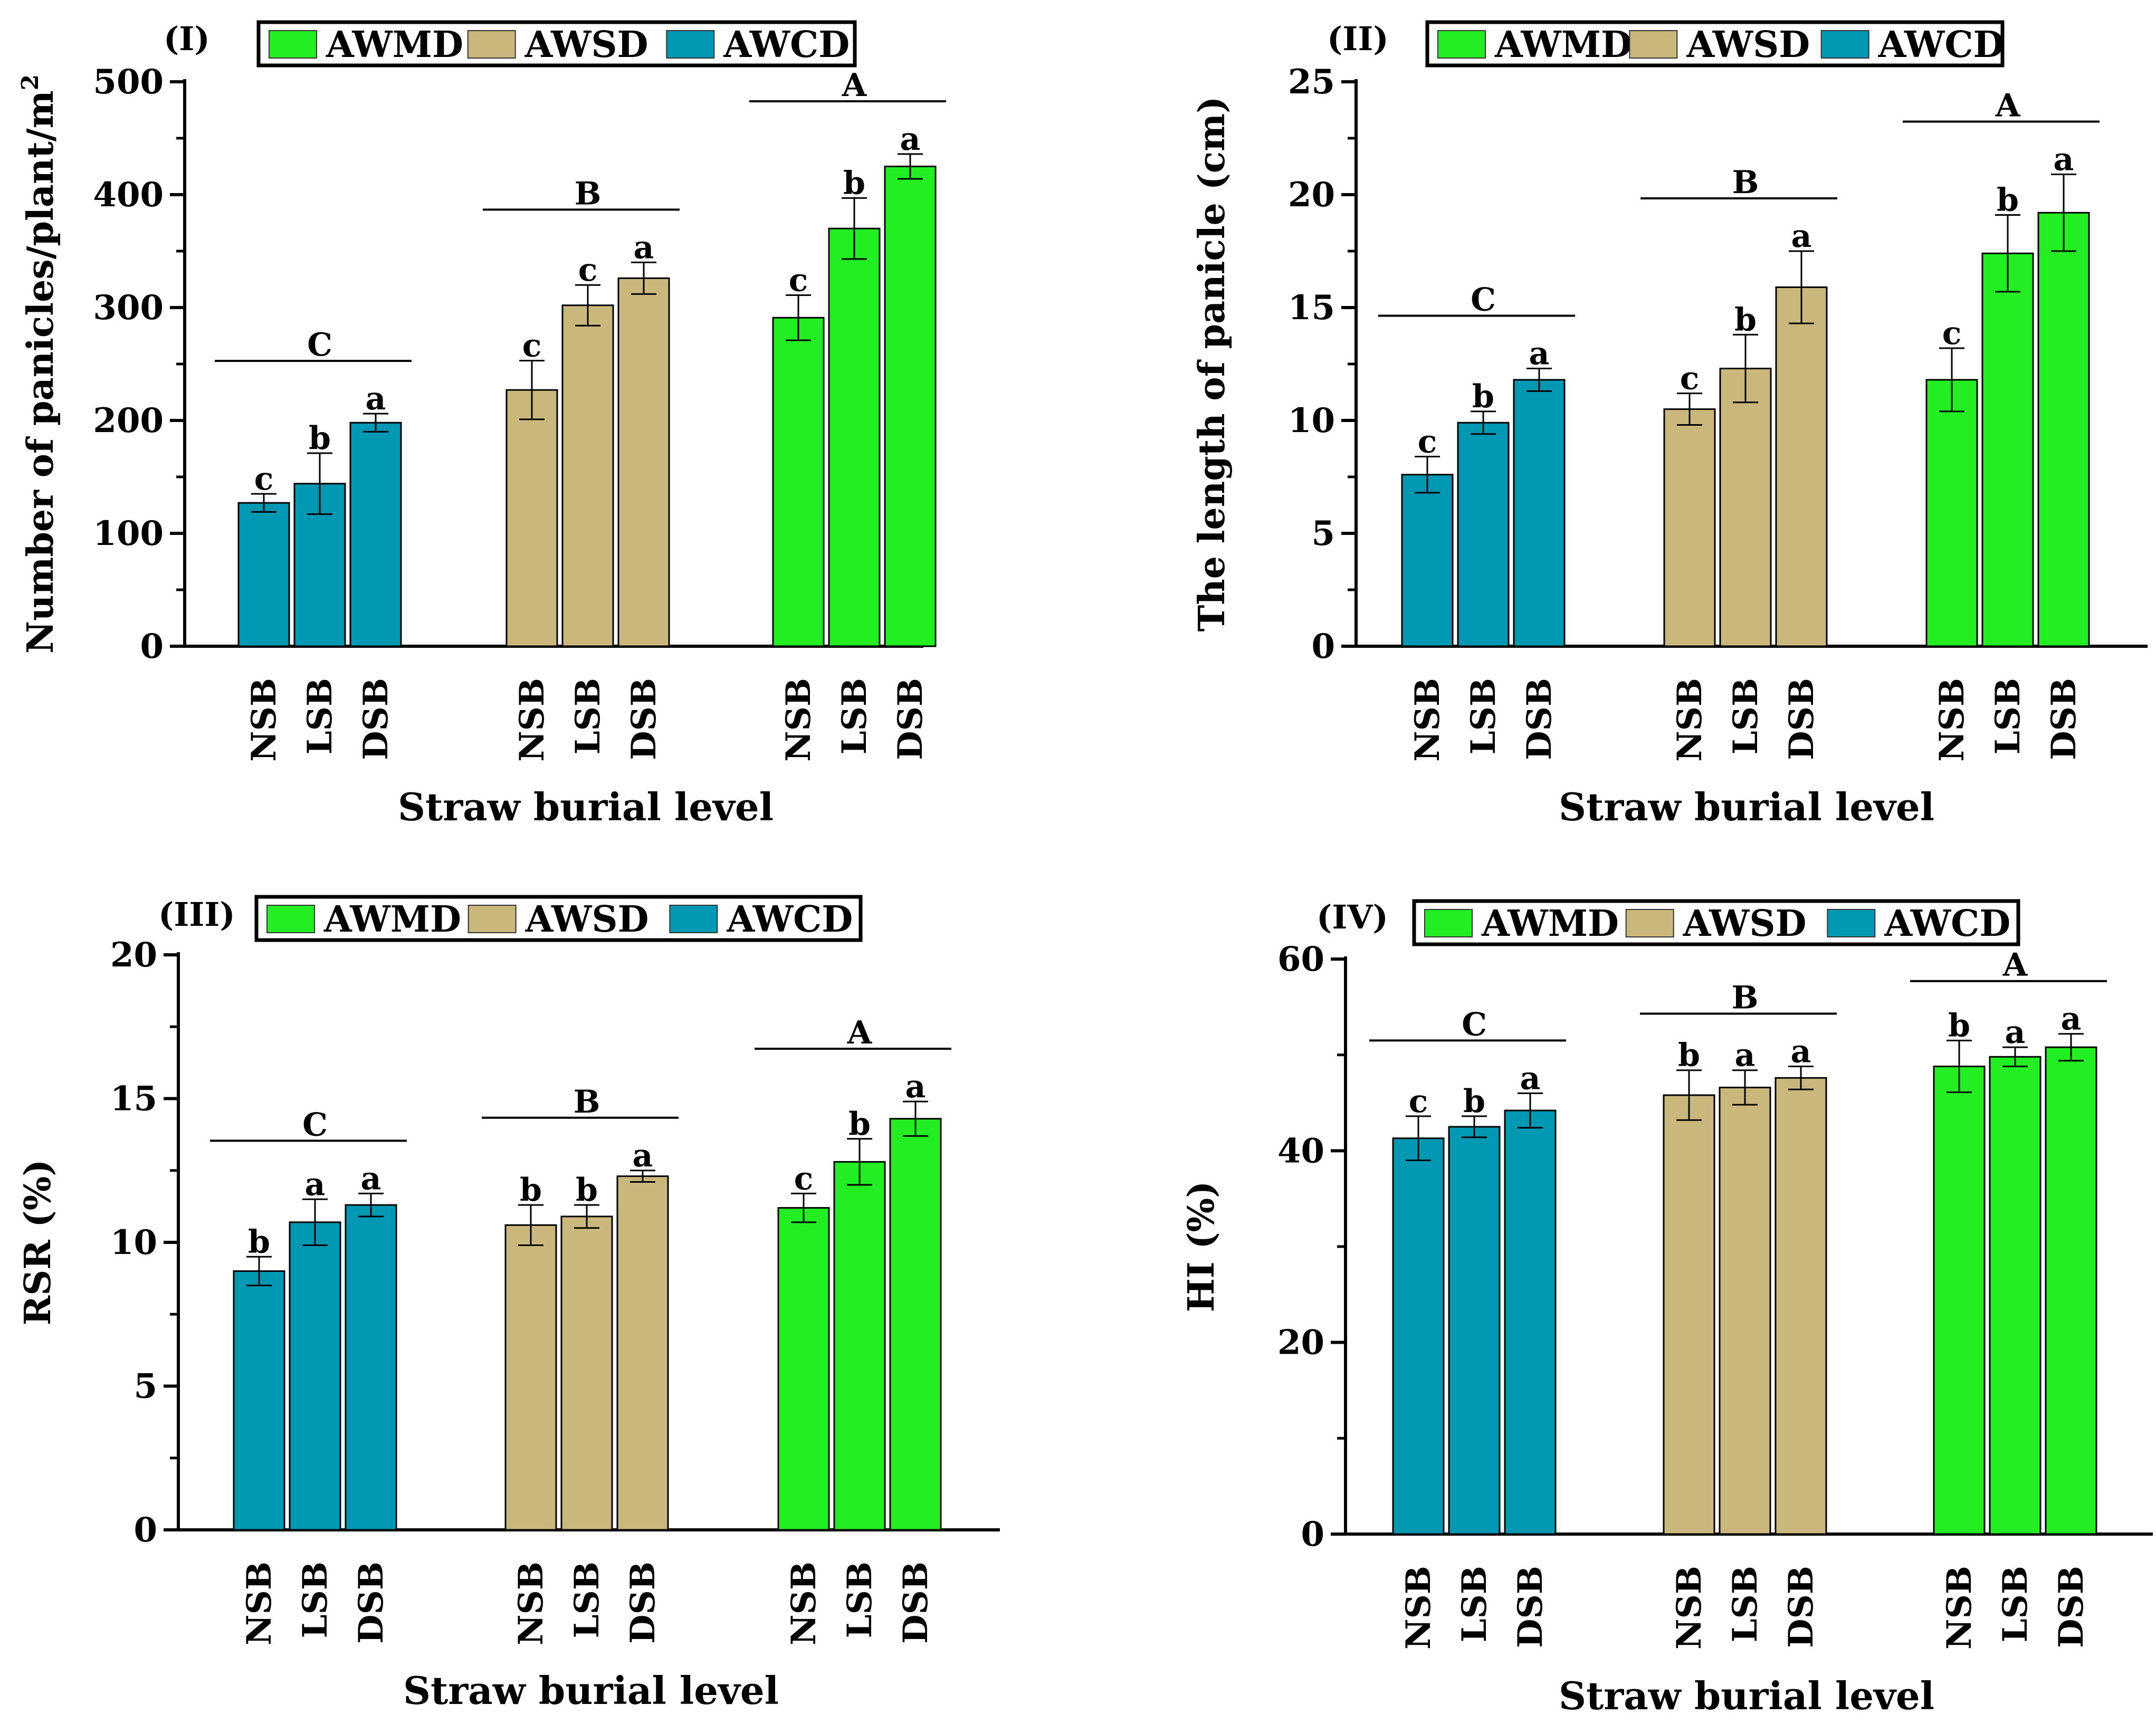  What do you see at coordinates (1851, 923) in the screenshot?
I see `legend-swatch-awcd` at bounding box center [1851, 923].